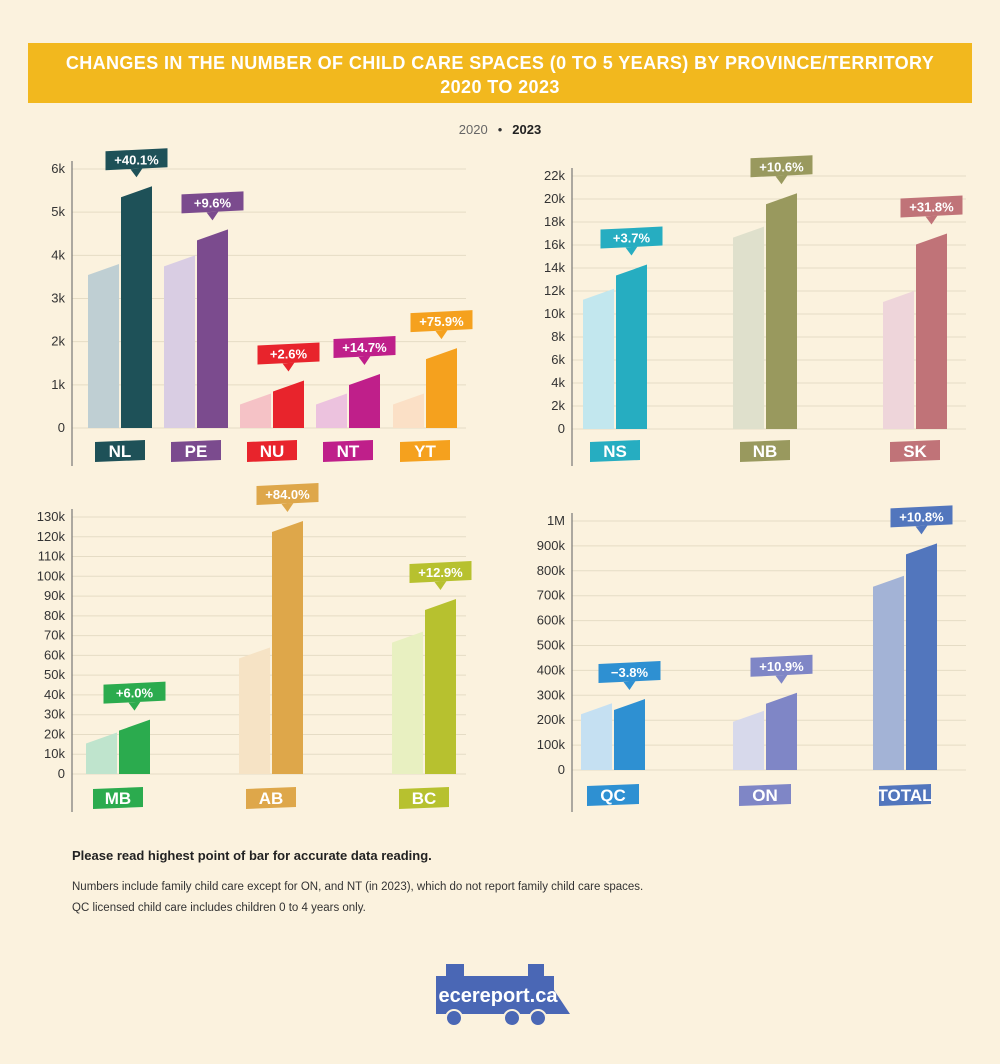 This screenshot has width=1000, height=1064. I want to click on bar-2023-AB, so click(287, 647).